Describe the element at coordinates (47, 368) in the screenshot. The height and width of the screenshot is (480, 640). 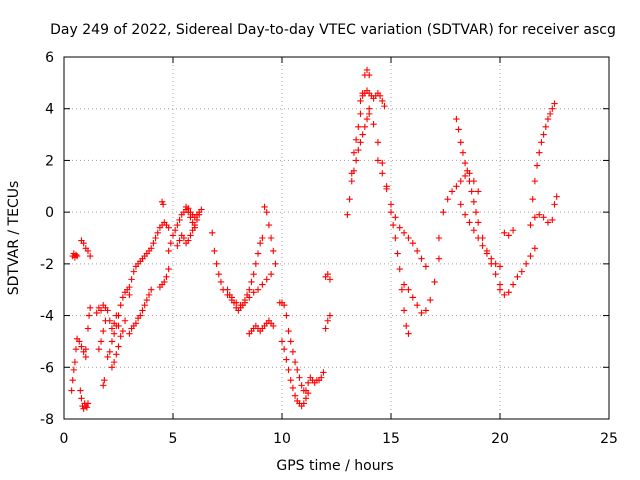
I see `y-tick-label: -6` at that location.